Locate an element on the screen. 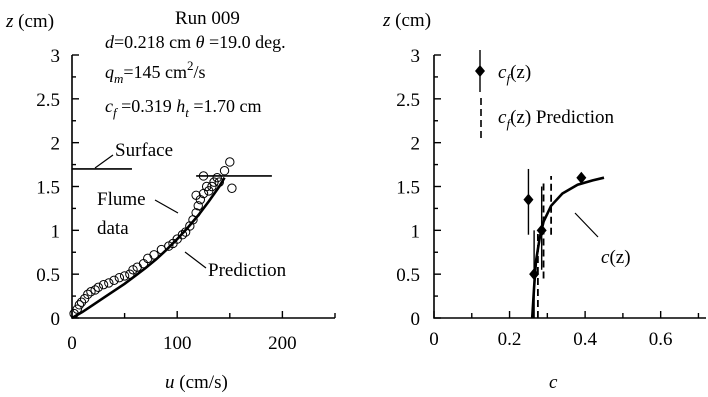 The width and height of the screenshot is (708, 397). right-y-tick-label: 2.5 is located at coordinates (408, 100).